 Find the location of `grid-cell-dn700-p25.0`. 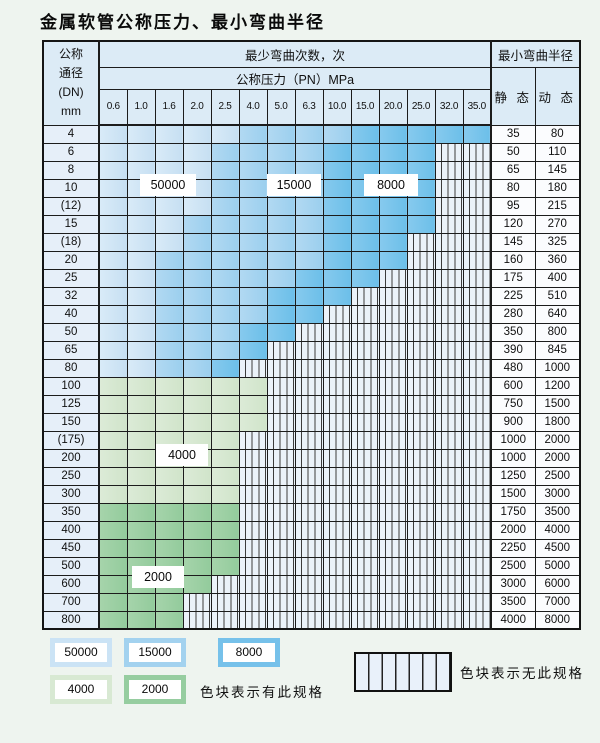

grid-cell-dn700-p25.0 is located at coordinates (421, 602).